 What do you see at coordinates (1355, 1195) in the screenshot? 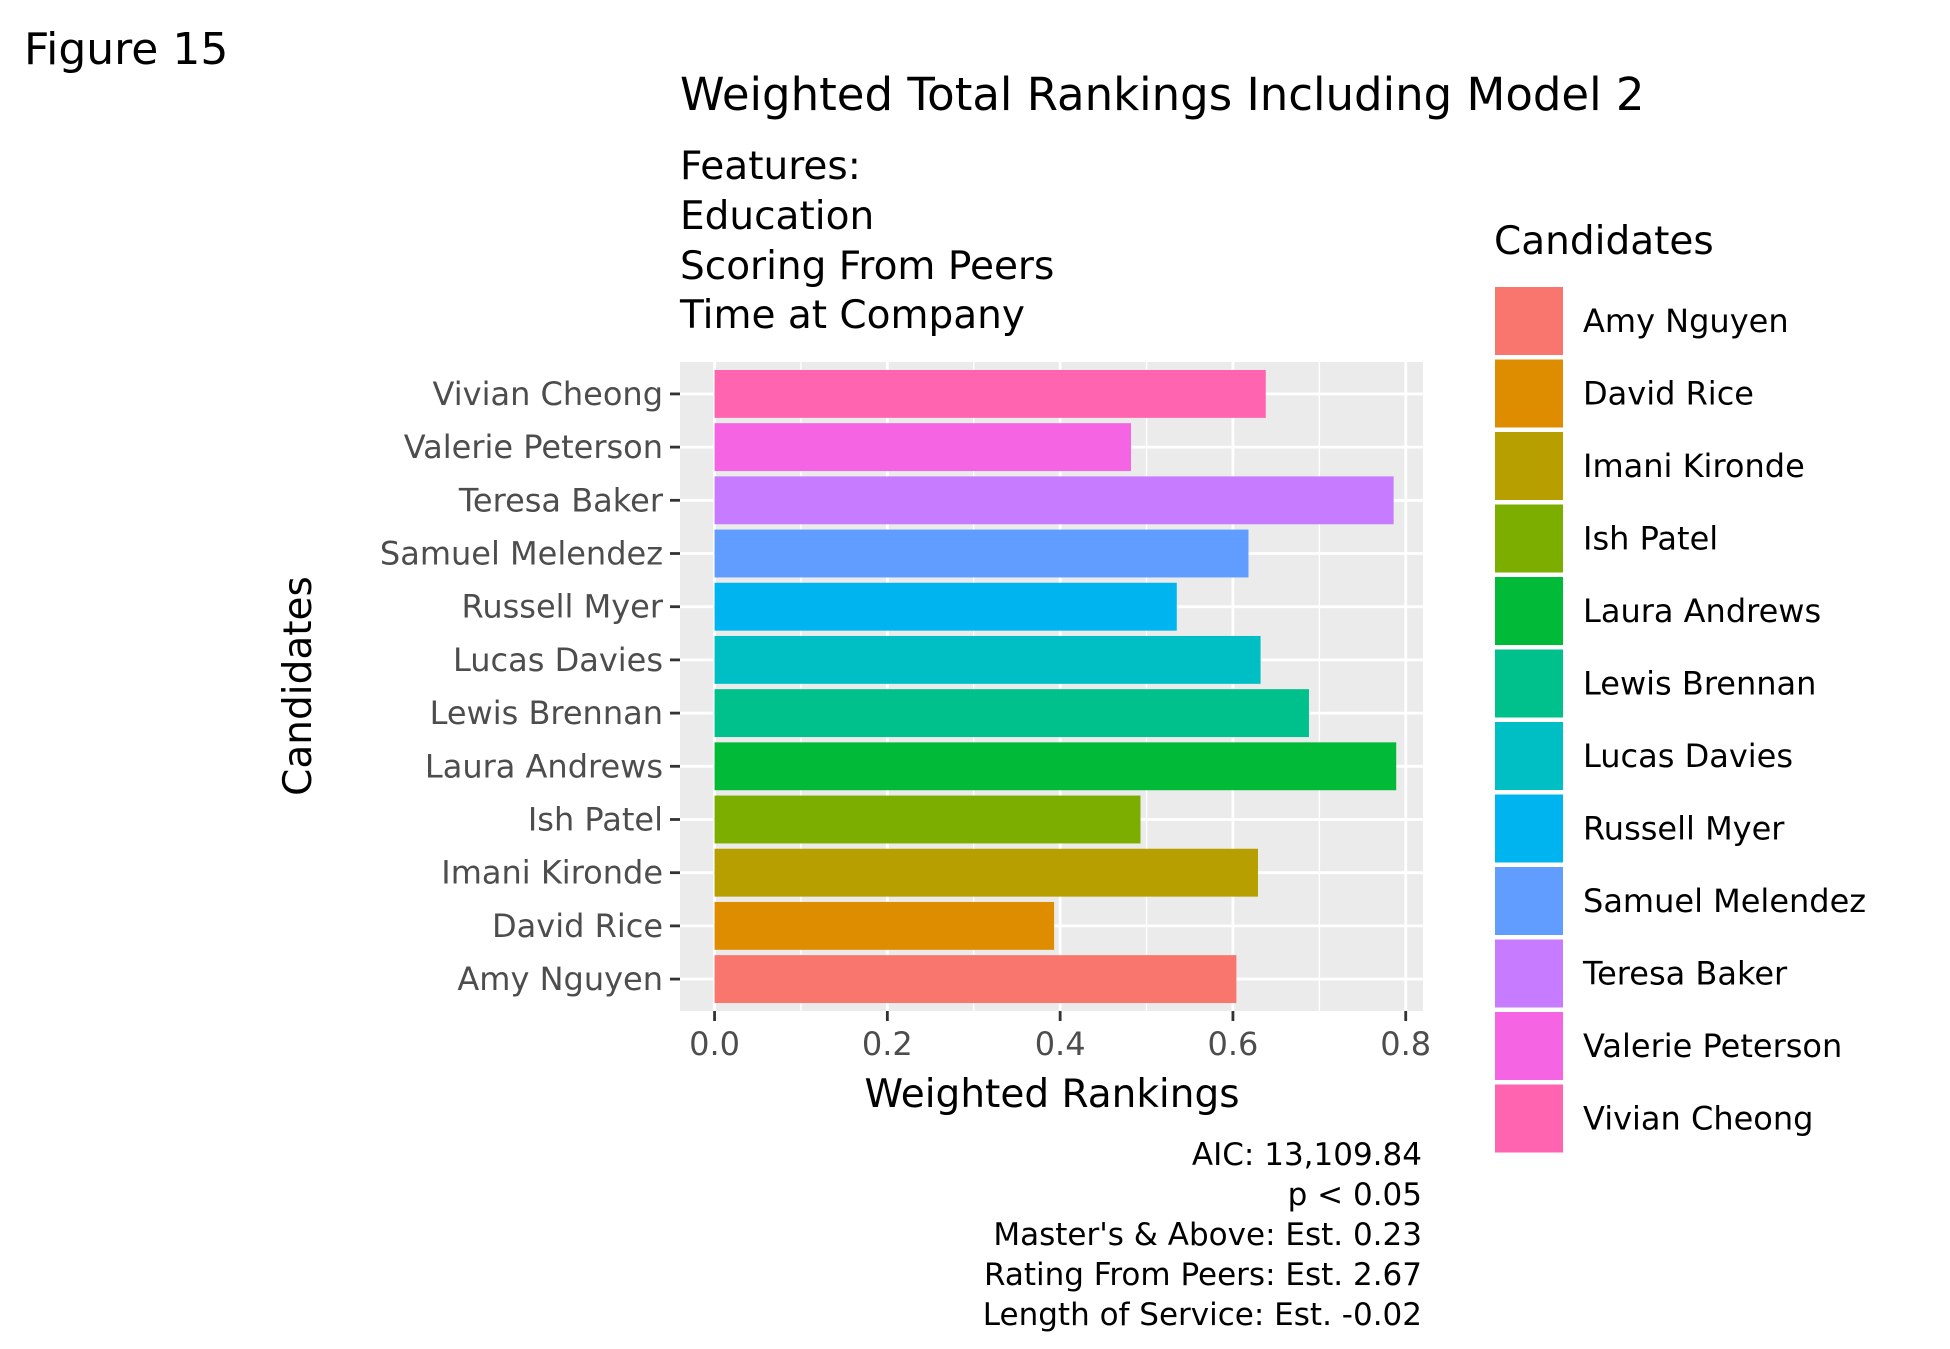
I see `caption-line: p < 0.05` at bounding box center [1355, 1195].